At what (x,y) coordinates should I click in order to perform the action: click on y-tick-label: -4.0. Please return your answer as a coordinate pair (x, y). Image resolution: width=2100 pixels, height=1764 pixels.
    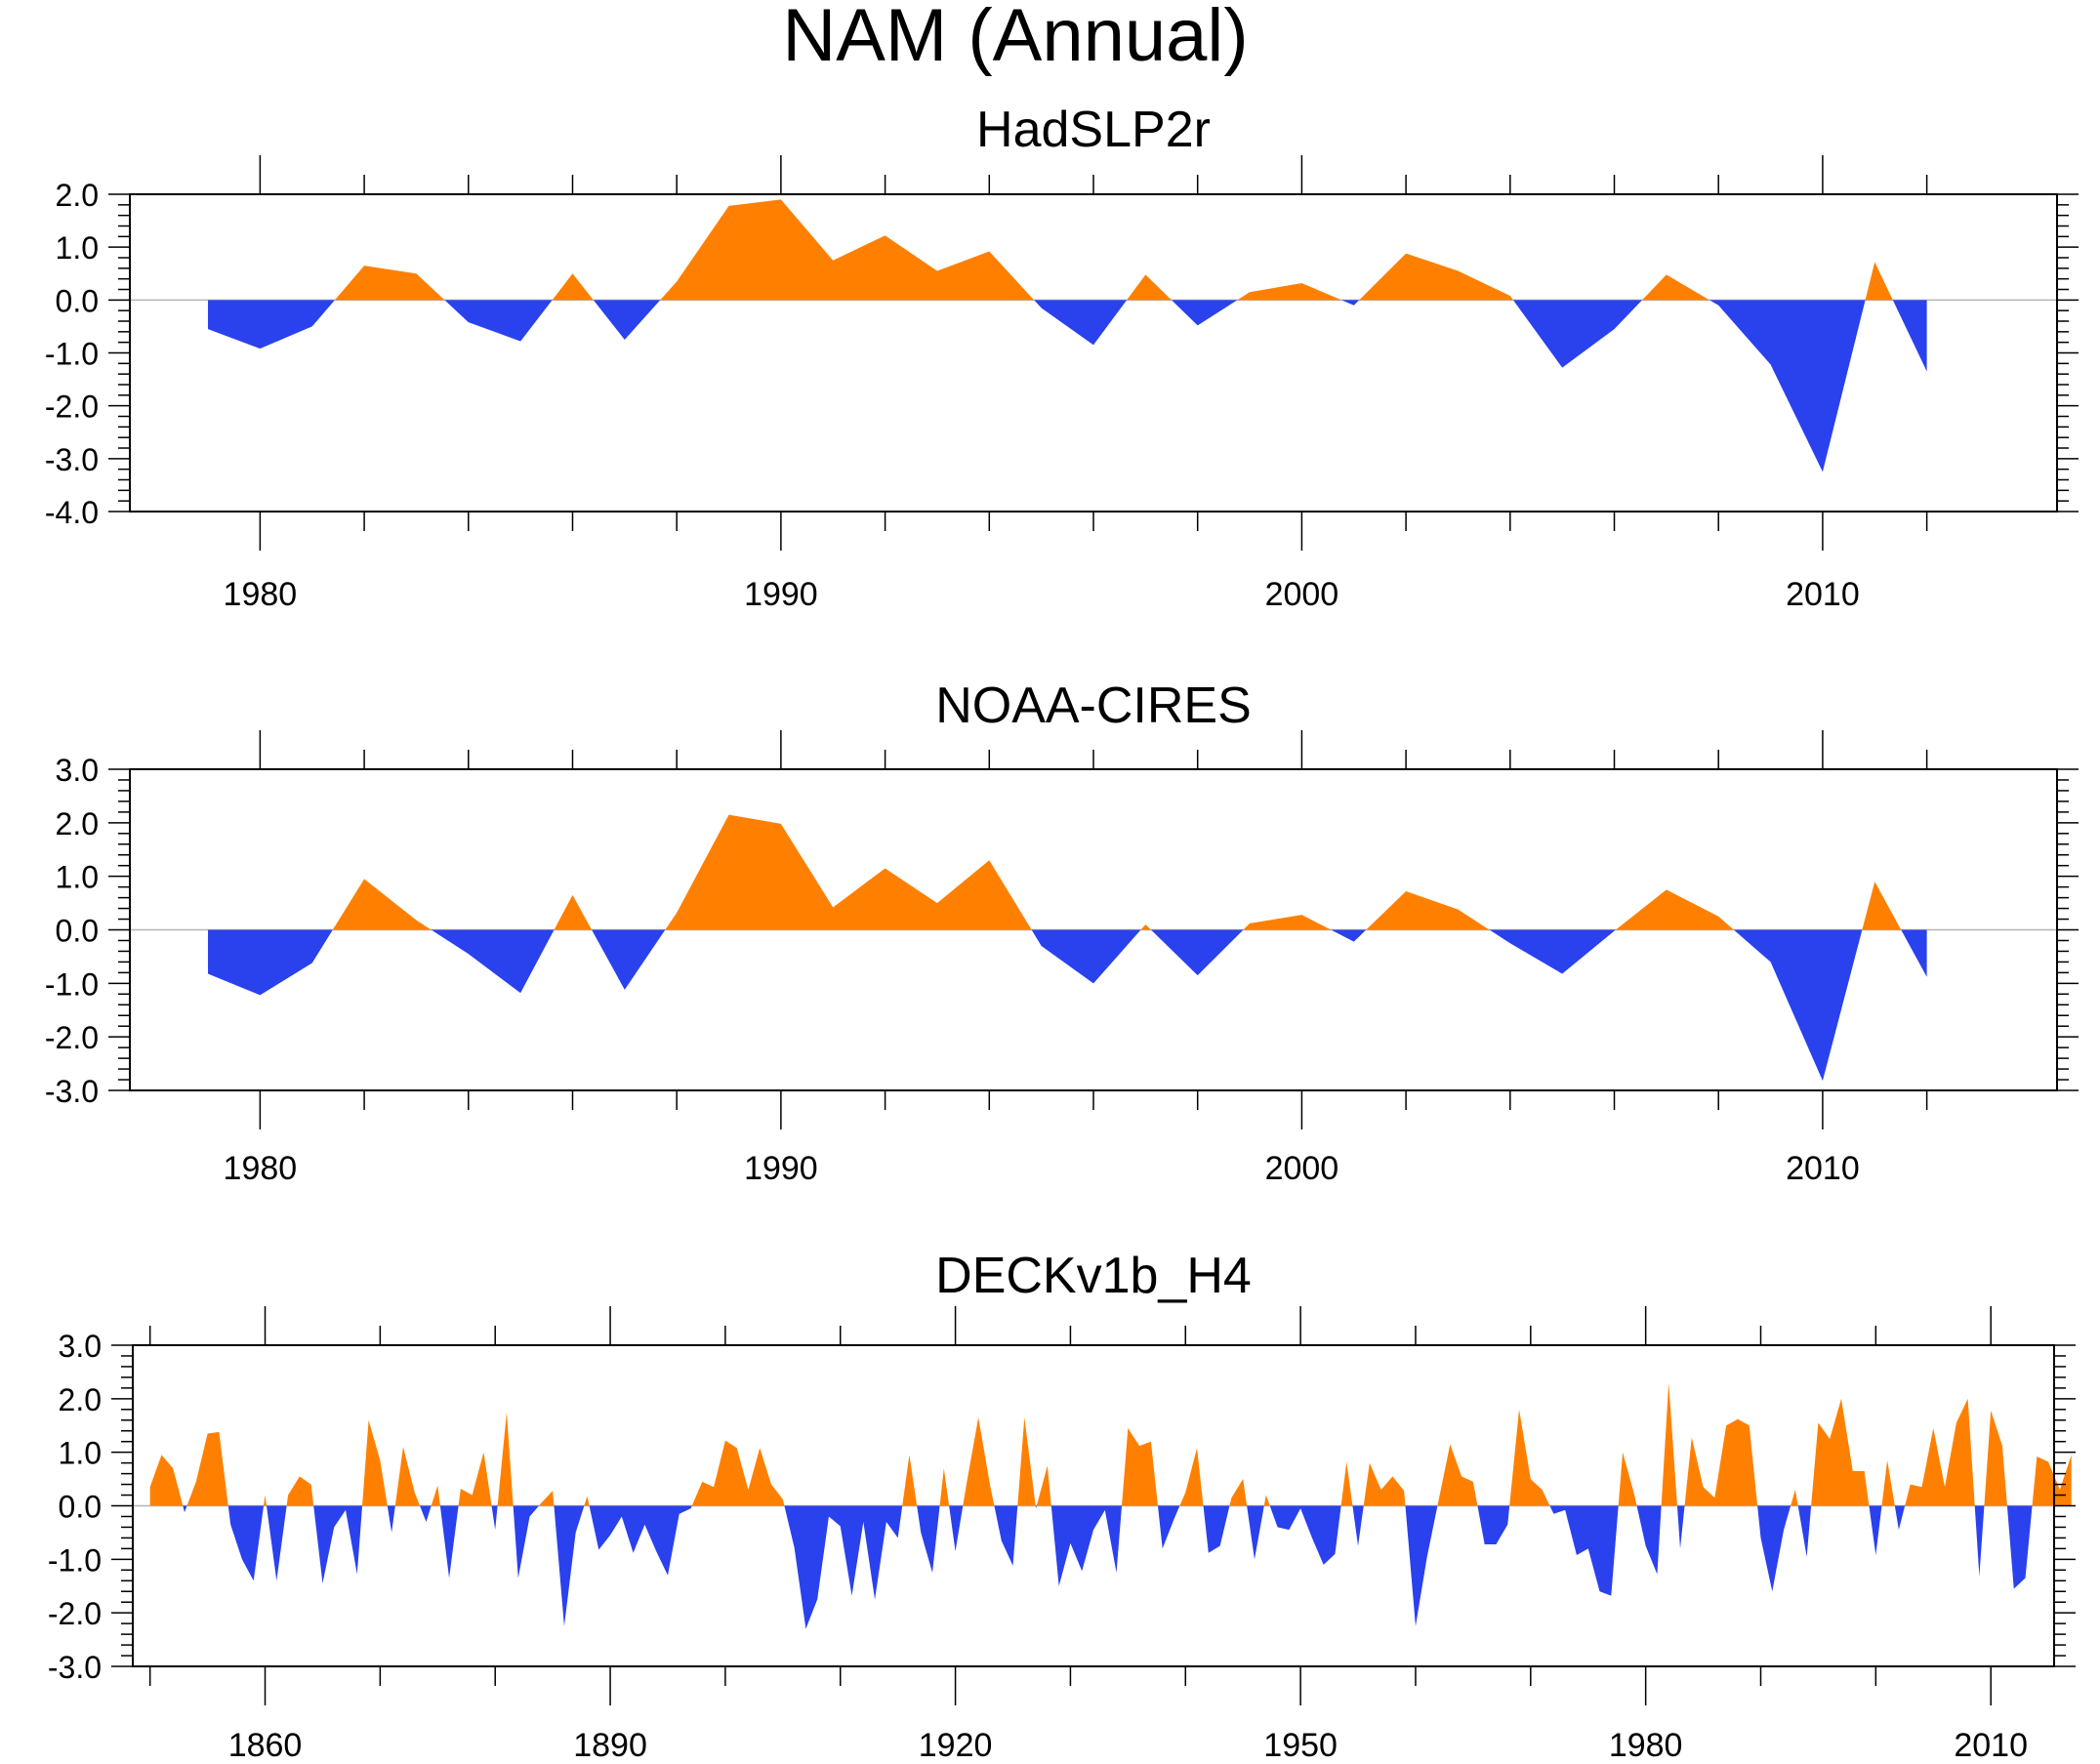
    Looking at the image, I should click on (72, 512).